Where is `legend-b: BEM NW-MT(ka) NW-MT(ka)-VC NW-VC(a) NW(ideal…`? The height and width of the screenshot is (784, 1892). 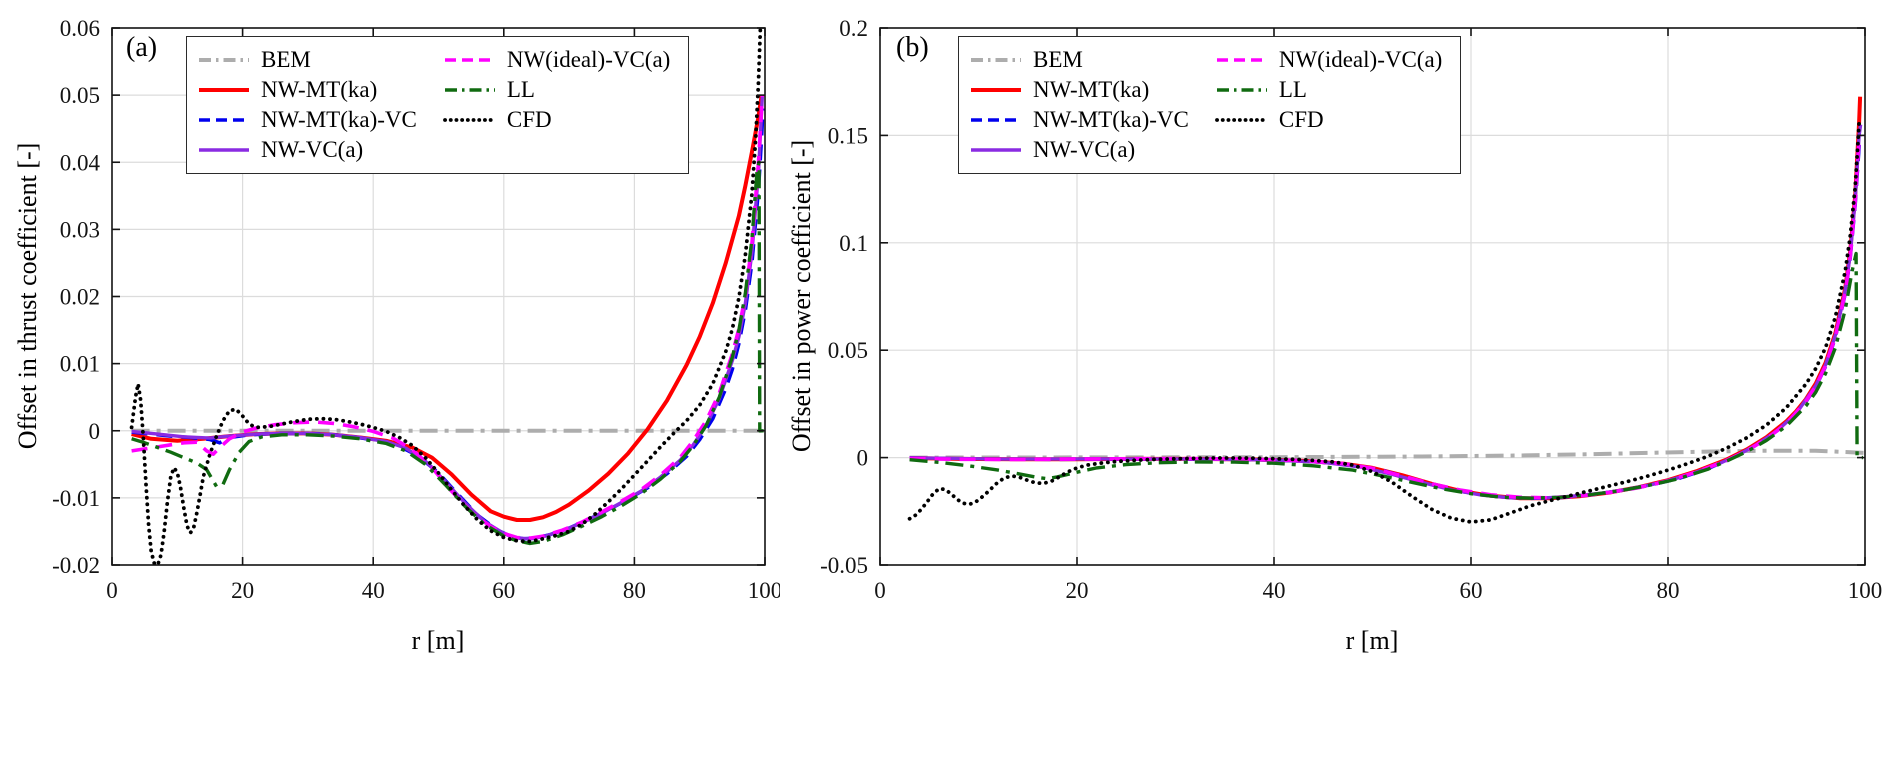
legend-b: BEM NW-MT(ka) NW-MT(ka)-VC NW-VC(a) NW(ideal… is located at coordinates (1210, 105).